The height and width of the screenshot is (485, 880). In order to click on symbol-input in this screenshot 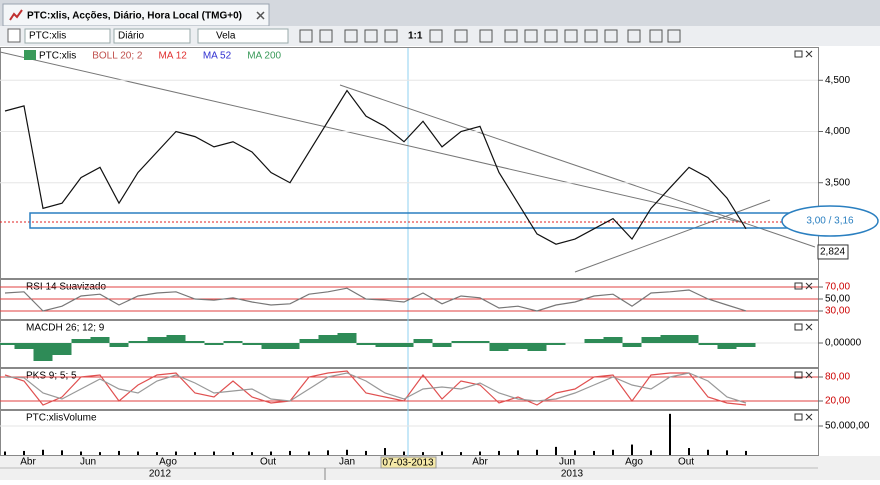, I will do `click(67, 36)`.